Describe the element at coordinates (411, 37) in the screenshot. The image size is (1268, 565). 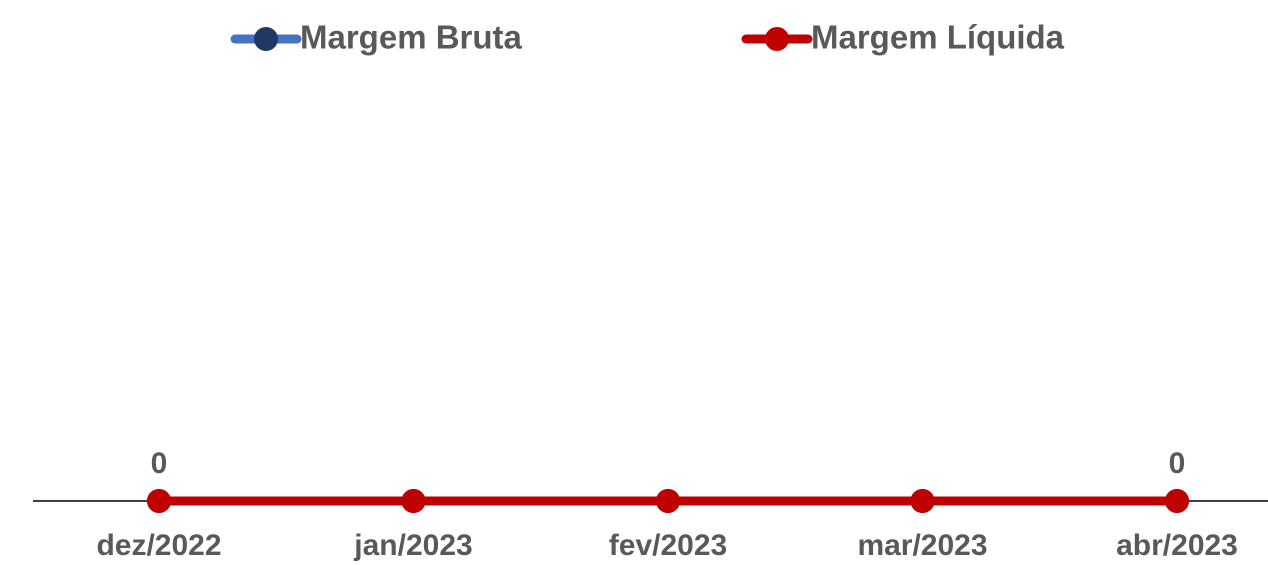
I see `legend-label: Margem Bruta` at that location.